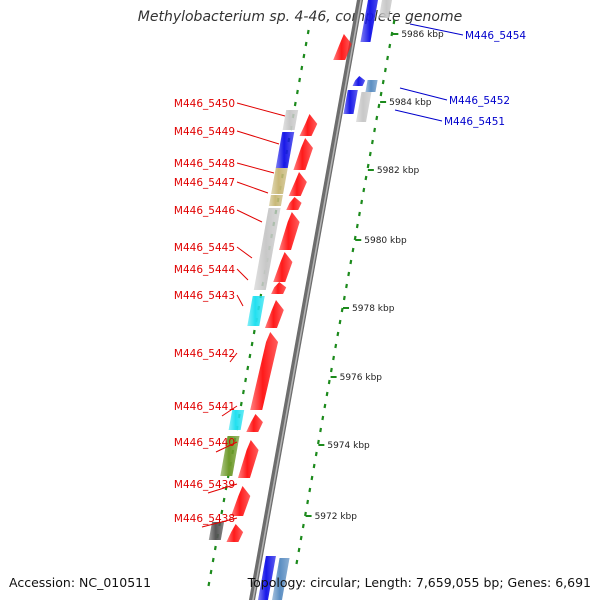  Describe the element at coordinates (204, 183) in the screenshot. I see `left-gene-label: M446_5447` at that location.